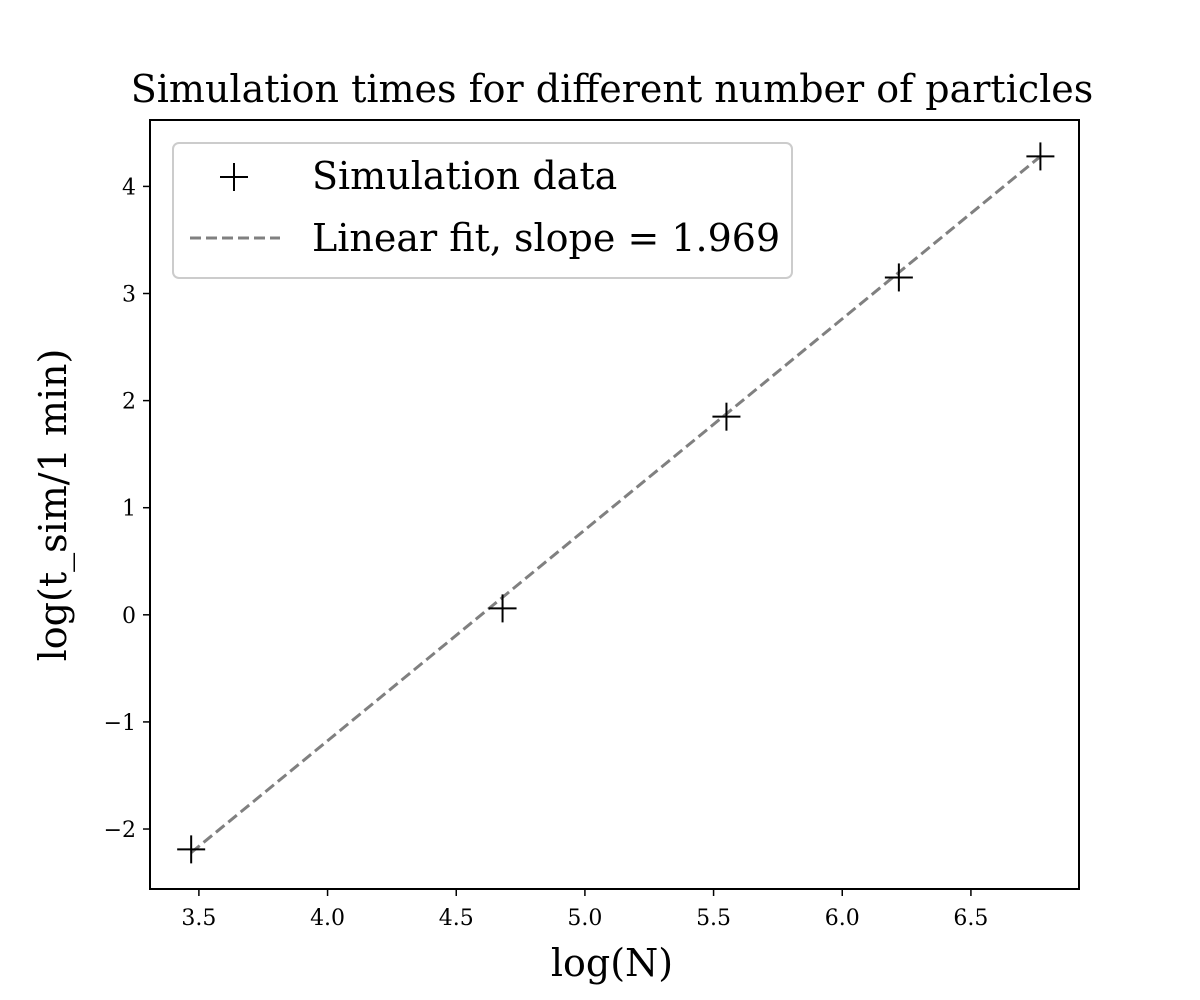 The width and height of the screenshot is (1200, 1000). What do you see at coordinates (713, 918) in the screenshot?
I see `x-tick-label: 5.5` at bounding box center [713, 918].